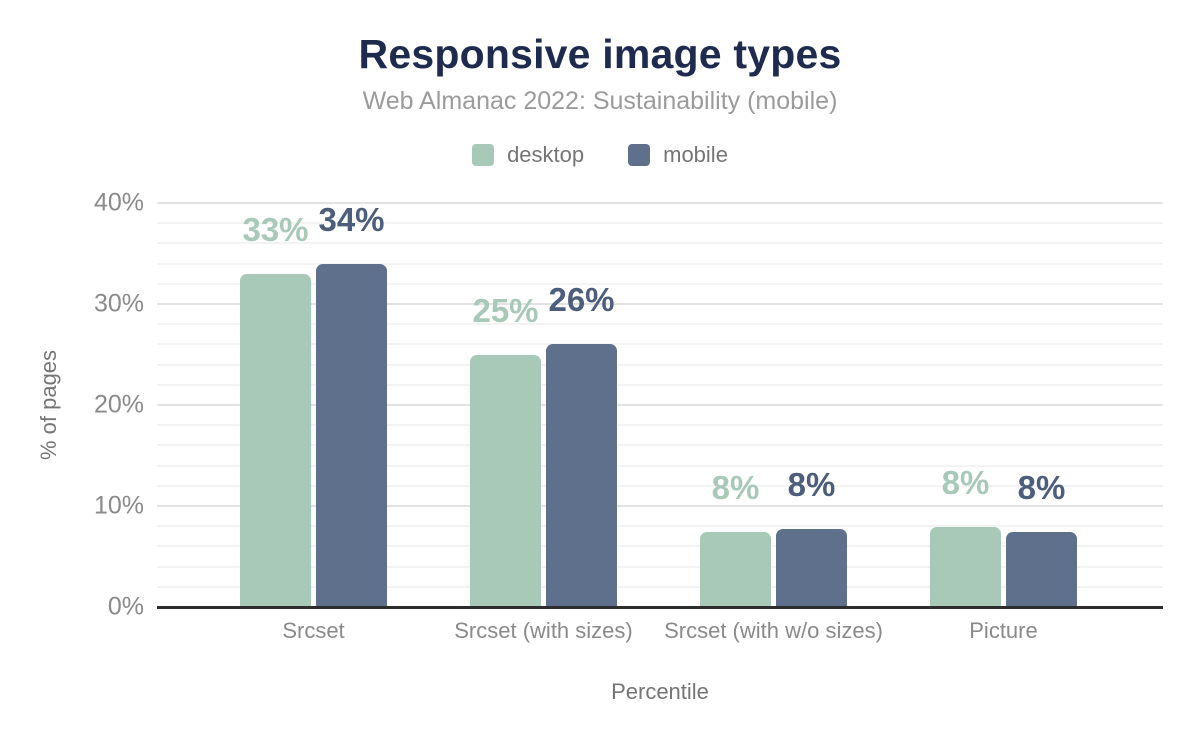 This screenshot has height=742, width=1200. I want to click on bar-group-srcset-with-sizes: 25% 26%, so click(543, 405).